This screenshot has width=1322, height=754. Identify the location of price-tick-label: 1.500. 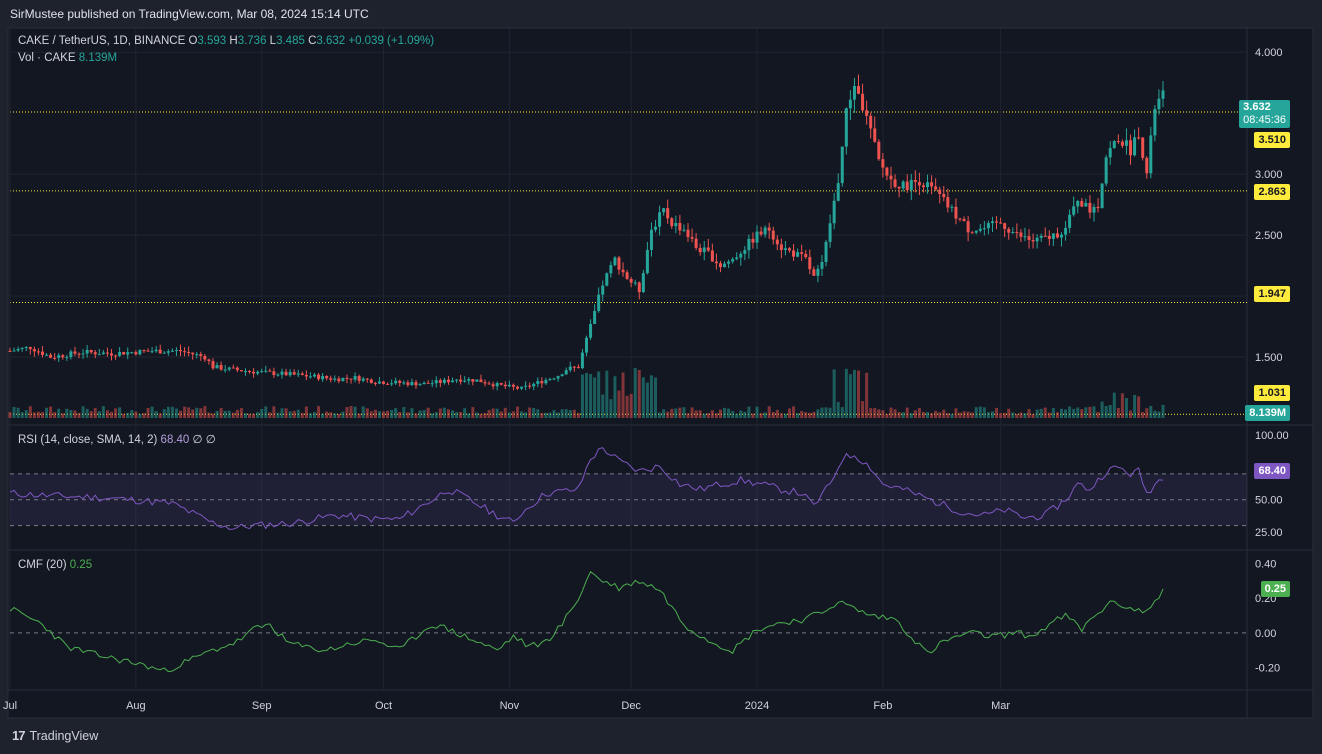
(1269, 358).